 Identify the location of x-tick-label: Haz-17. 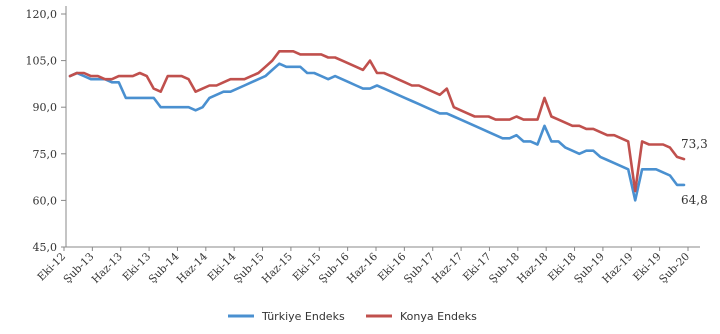
(447, 268).